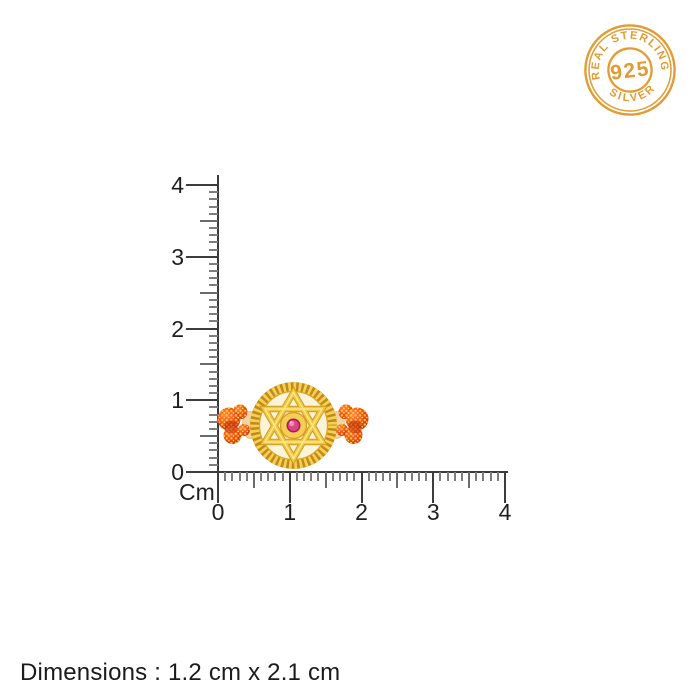 This screenshot has width=700, height=700. What do you see at coordinates (177, 256) in the screenshot?
I see `vertical-ruler-number: 3` at bounding box center [177, 256].